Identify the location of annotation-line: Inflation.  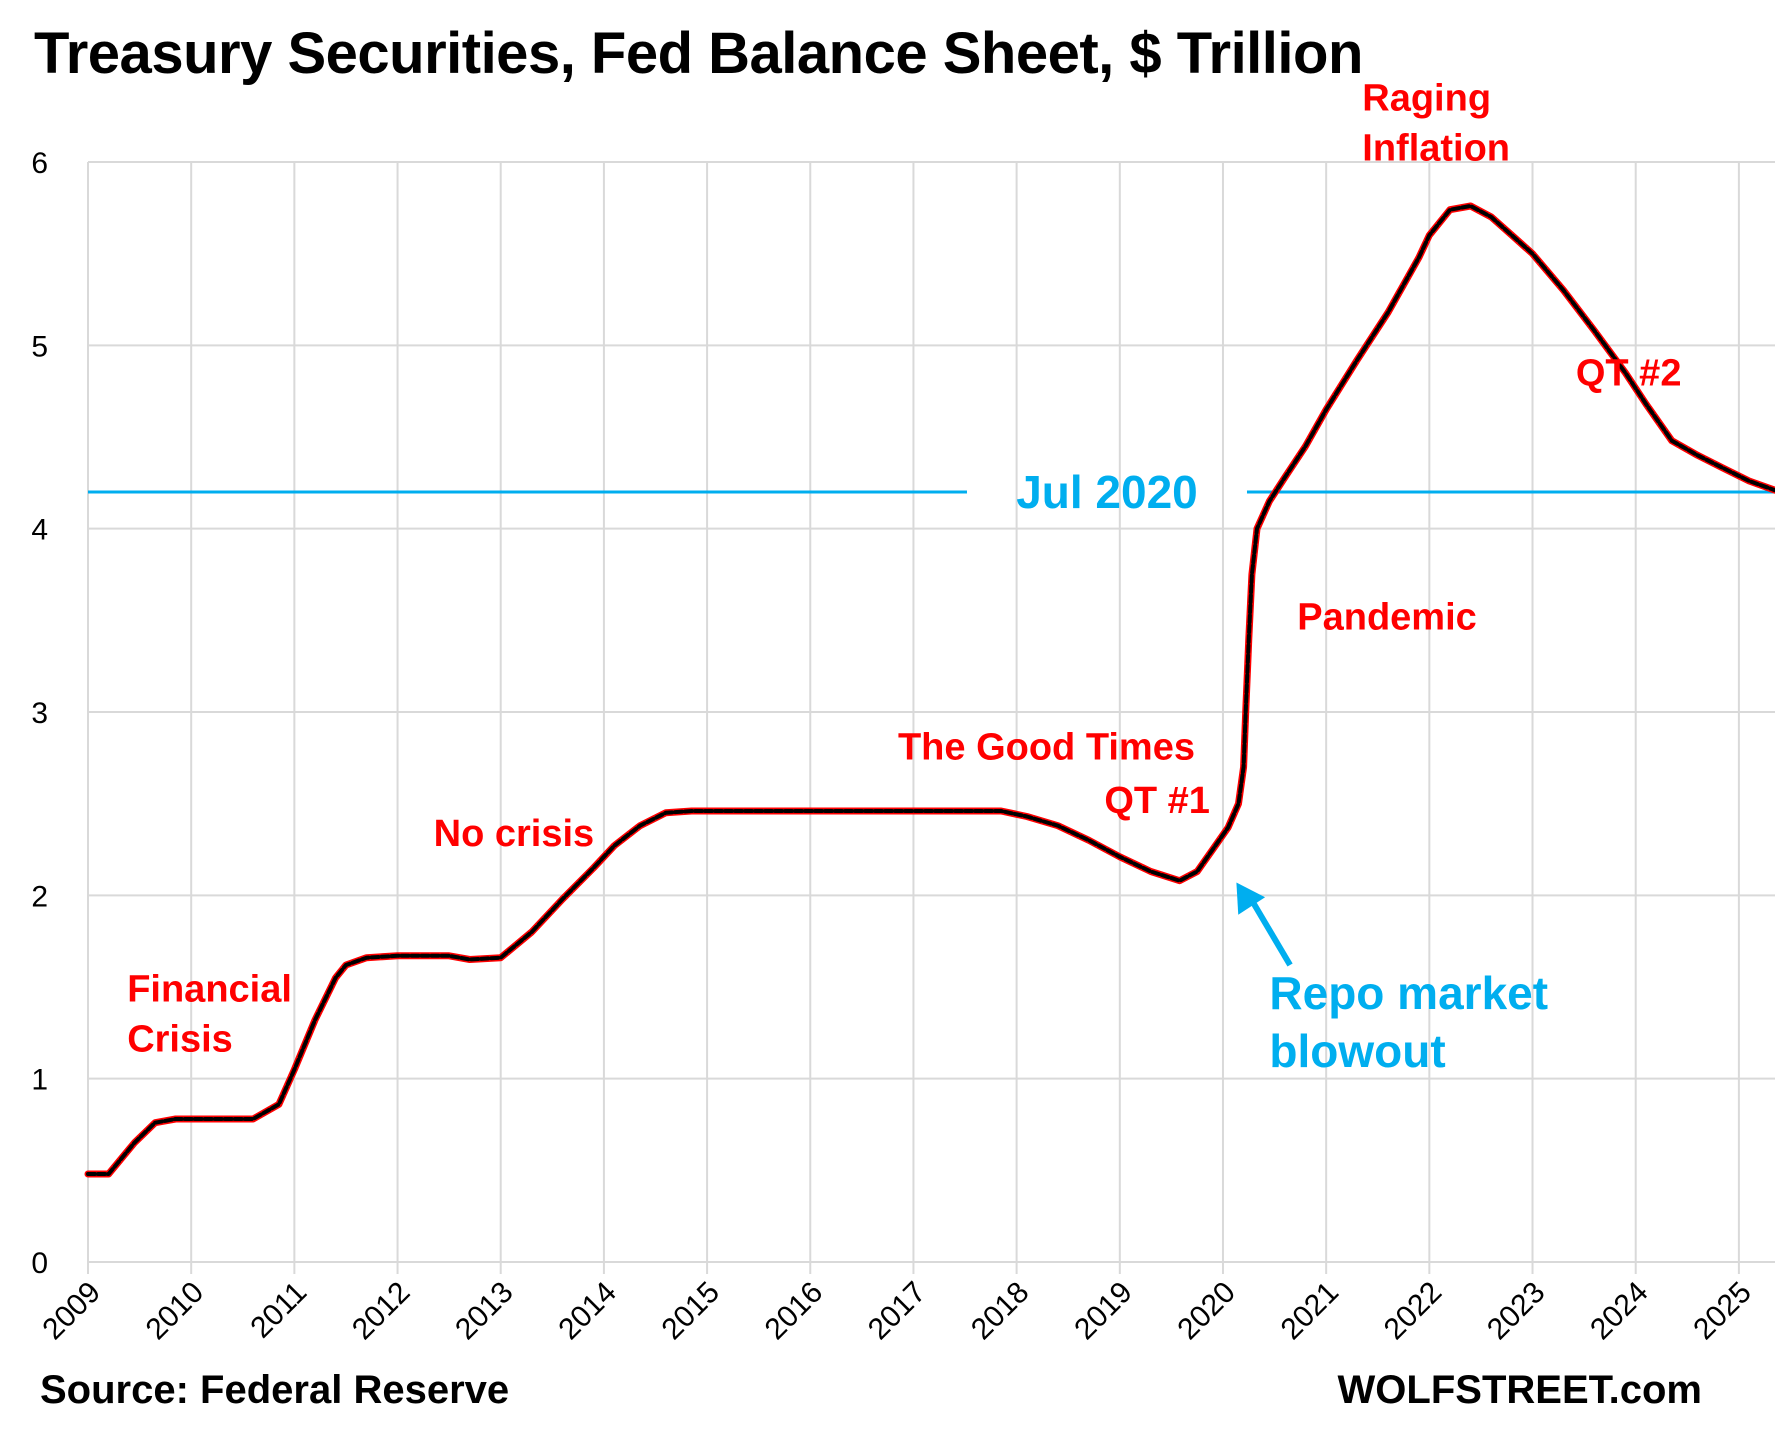
(1436, 149).